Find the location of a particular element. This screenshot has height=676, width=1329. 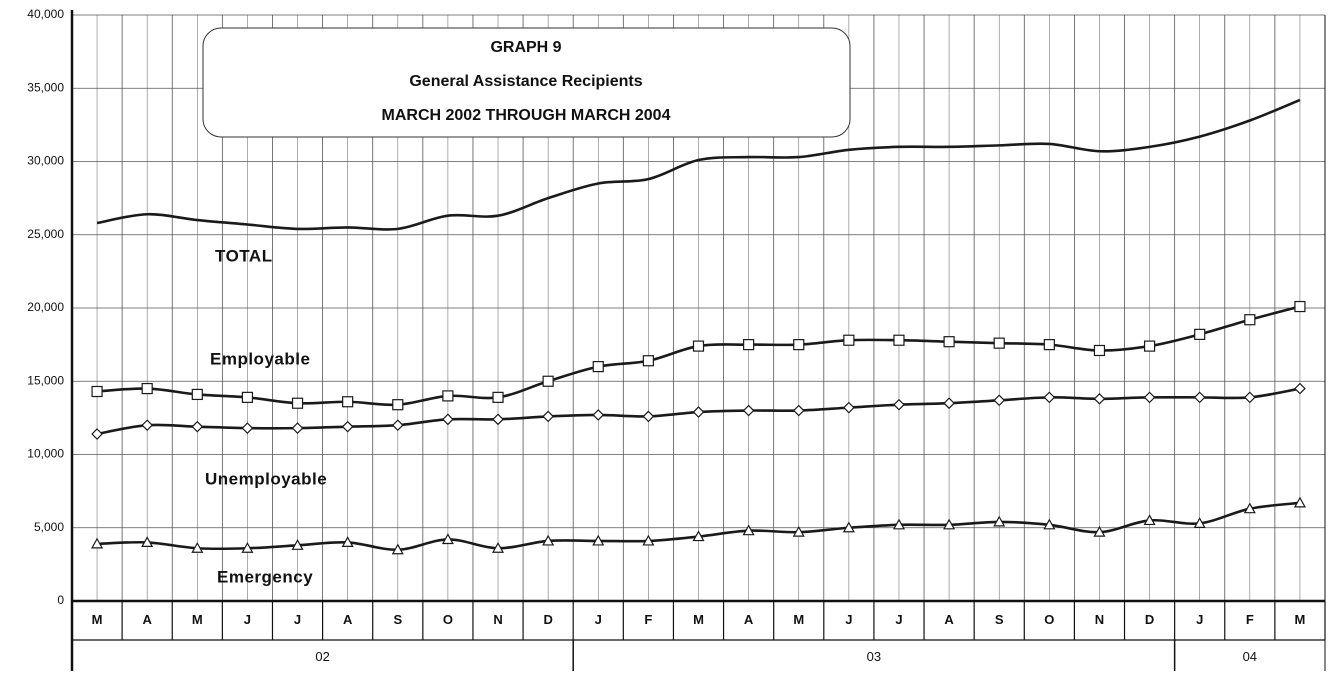

year-label: 03 is located at coordinates (874, 656).